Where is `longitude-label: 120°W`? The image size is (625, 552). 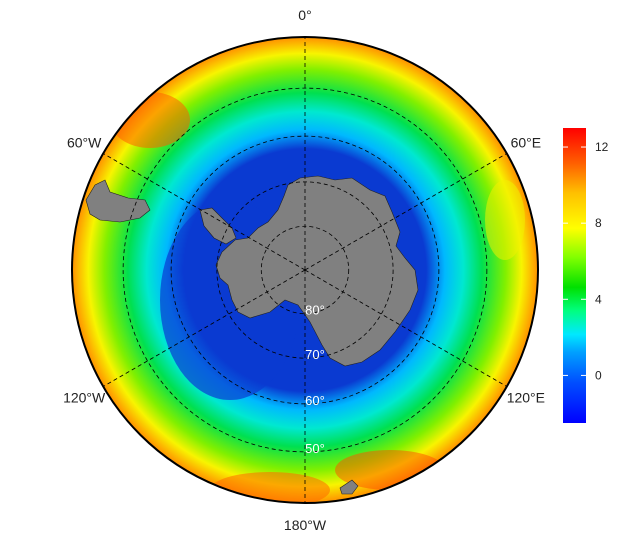
longitude-label: 120°W is located at coordinates (84, 398).